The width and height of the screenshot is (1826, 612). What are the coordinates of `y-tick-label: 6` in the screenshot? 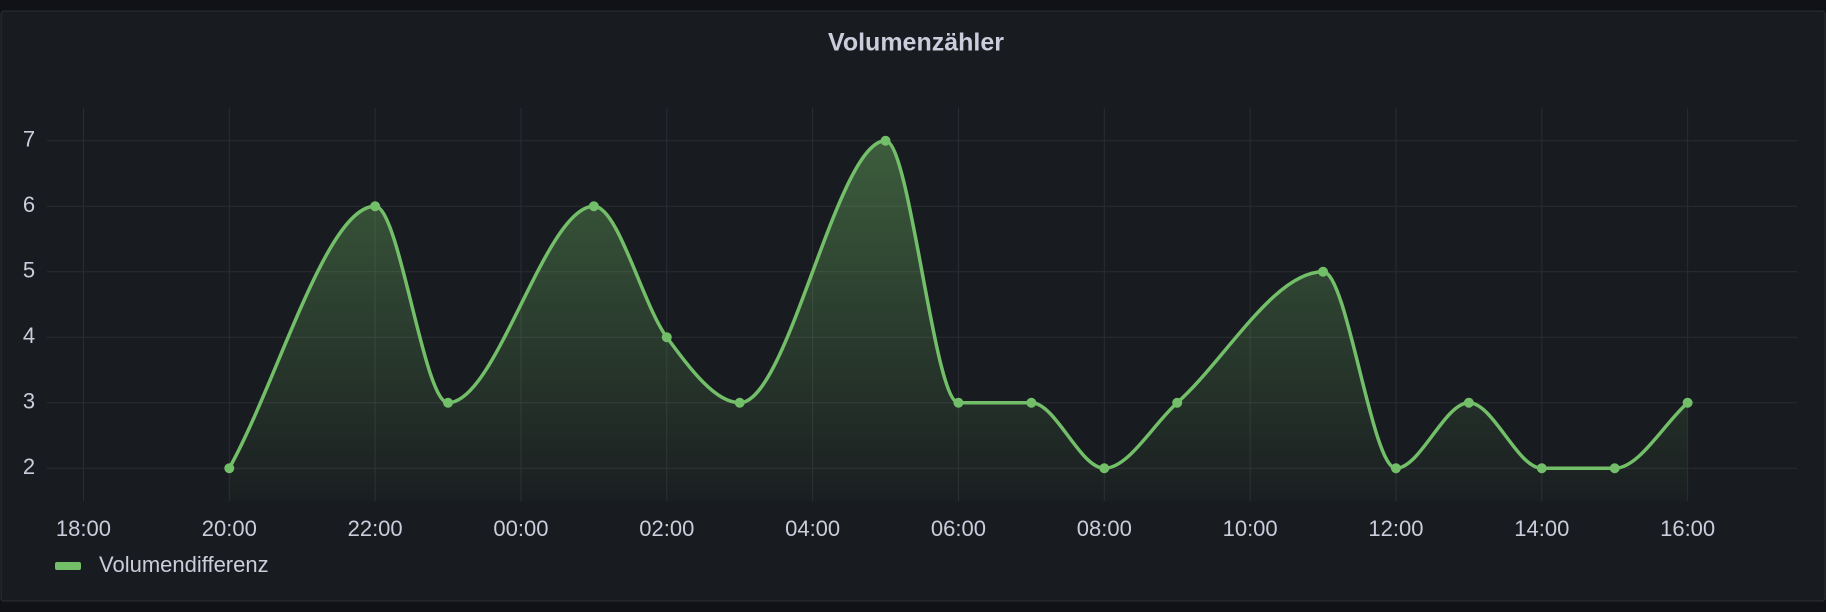 It's located at (29, 204).